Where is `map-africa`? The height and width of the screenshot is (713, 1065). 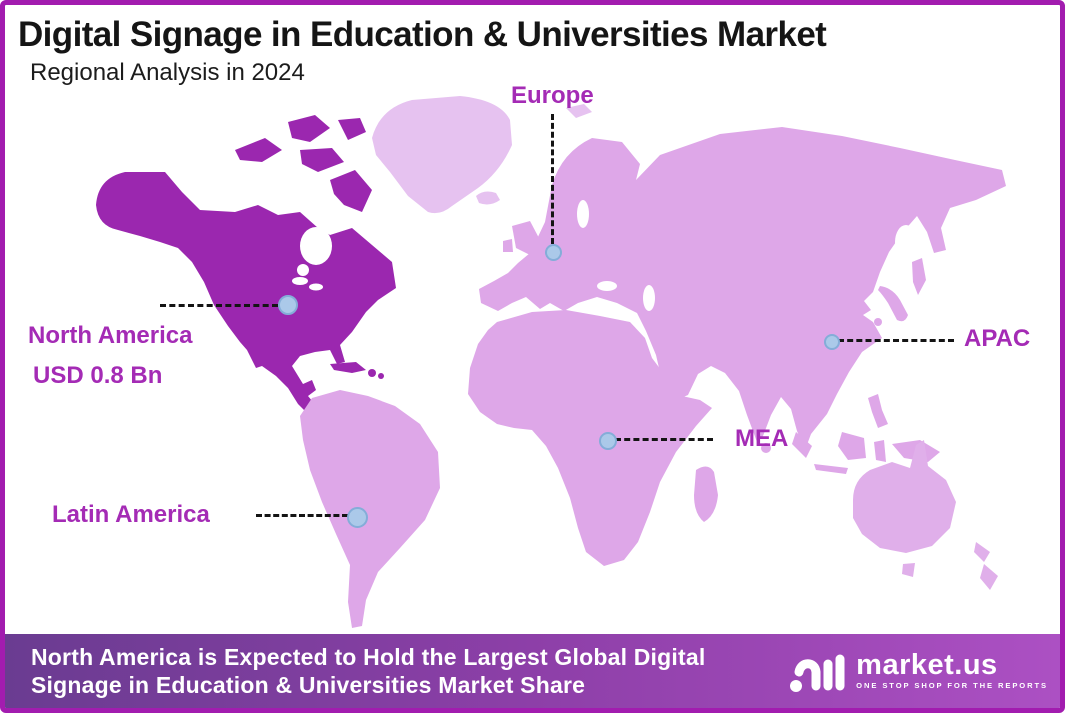 map-africa is located at coordinates (593, 438).